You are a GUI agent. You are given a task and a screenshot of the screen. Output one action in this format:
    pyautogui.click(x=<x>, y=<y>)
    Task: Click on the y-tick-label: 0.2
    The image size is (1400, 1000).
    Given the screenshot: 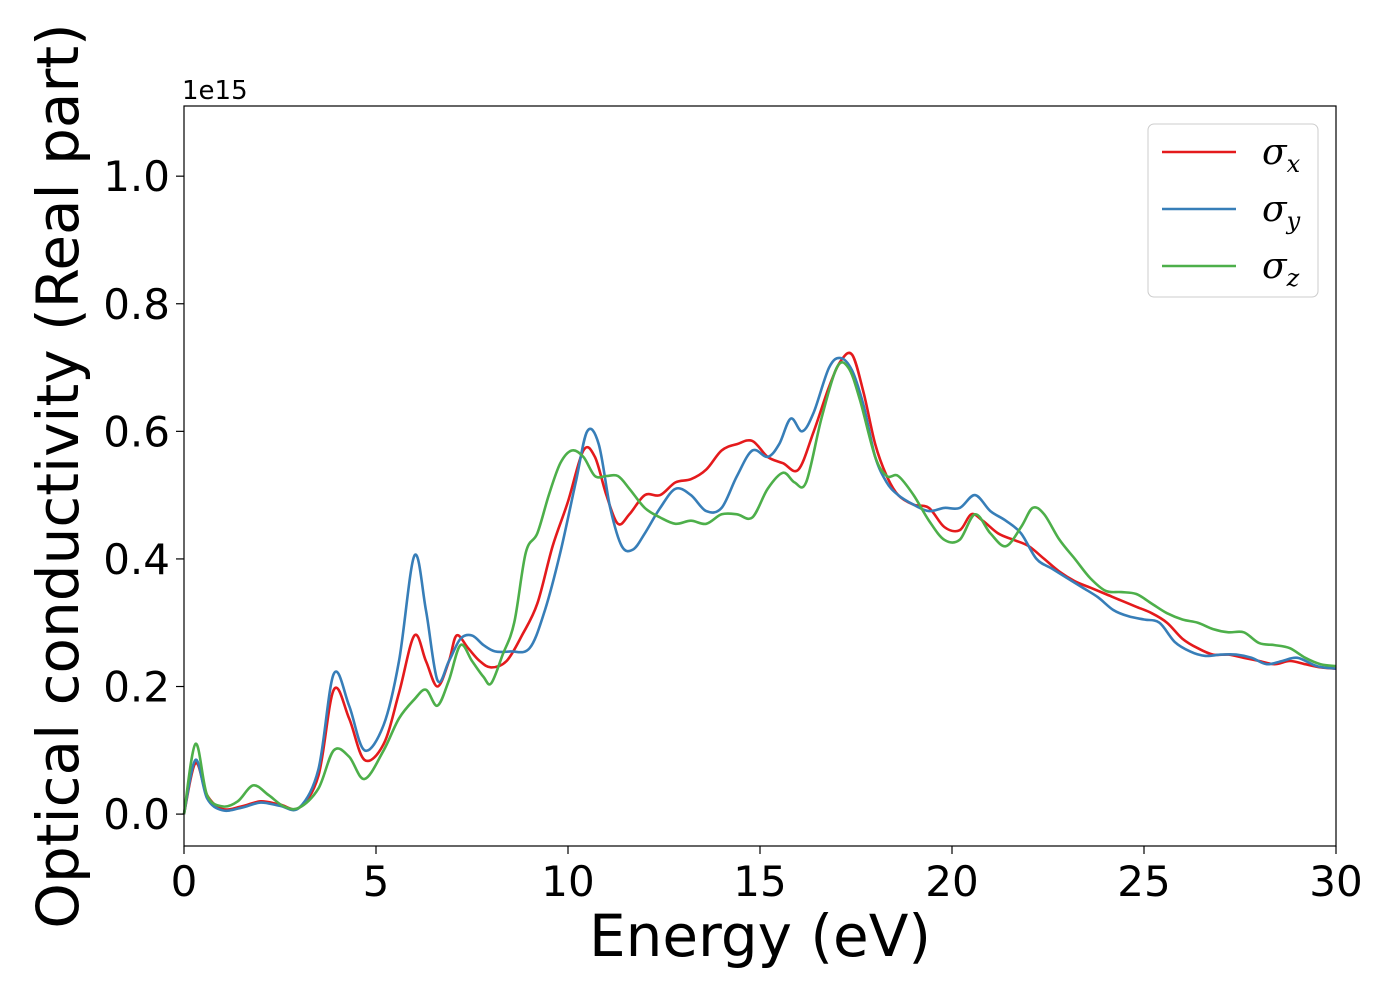 What is the action you would take?
    pyautogui.click(x=136, y=687)
    